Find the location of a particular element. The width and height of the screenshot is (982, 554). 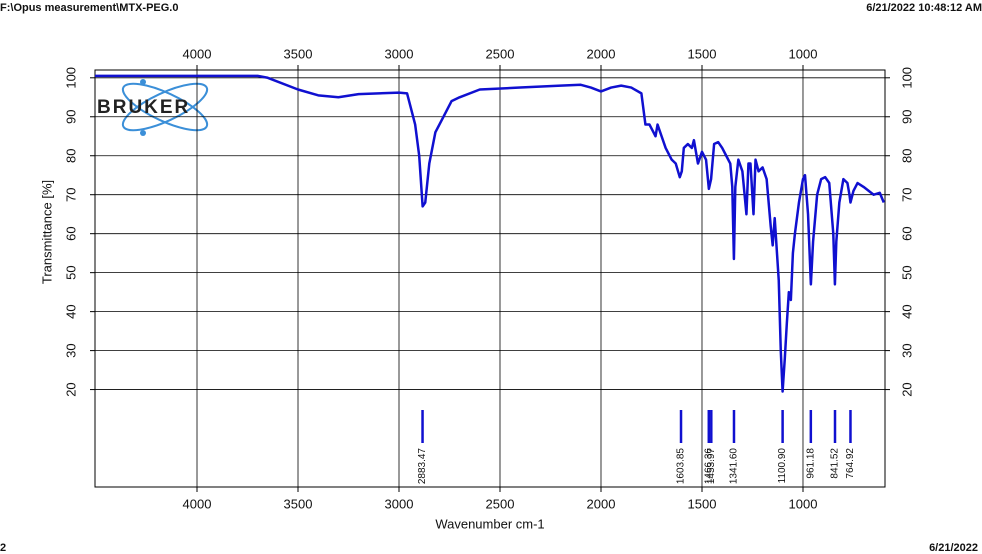

page-number: 2 is located at coordinates (3, 548).